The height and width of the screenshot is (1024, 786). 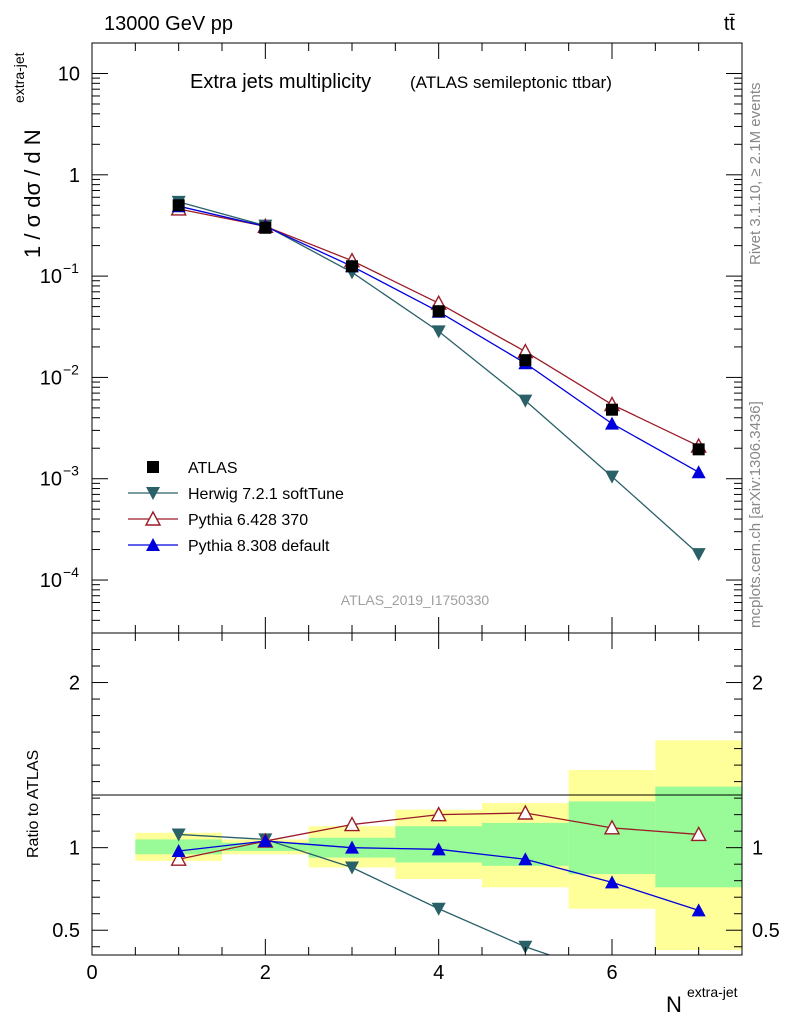 I want to click on x-tick-label: 2, so click(x=265, y=973).